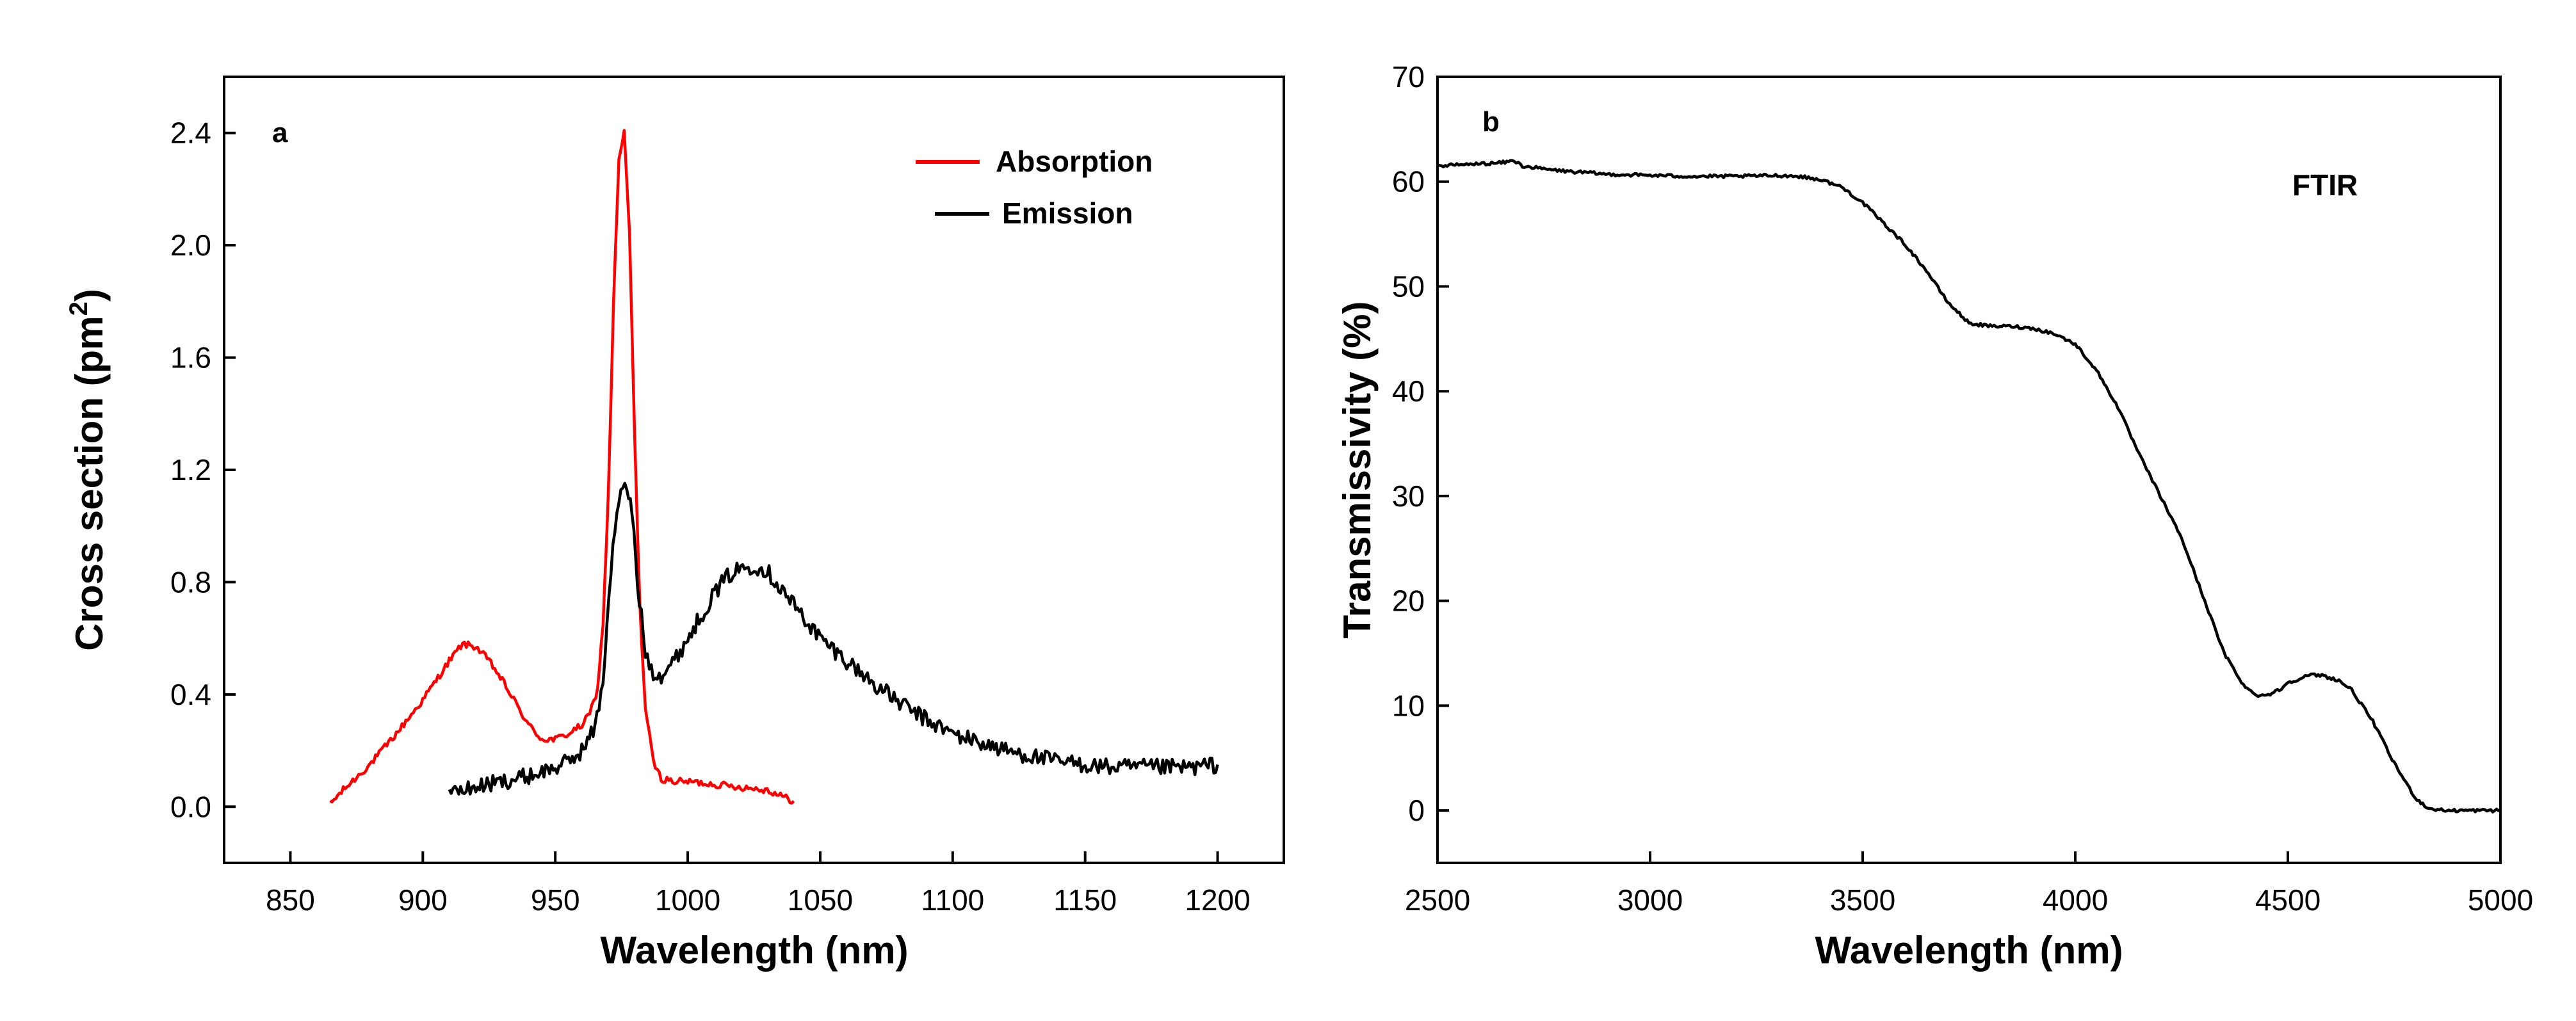 The width and height of the screenshot is (2576, 1021). What do you see at coordinates (1408, 496) in the screenshot?
I see `chart-b-y-tick-label: 30` at bounding box center [1408, 496].